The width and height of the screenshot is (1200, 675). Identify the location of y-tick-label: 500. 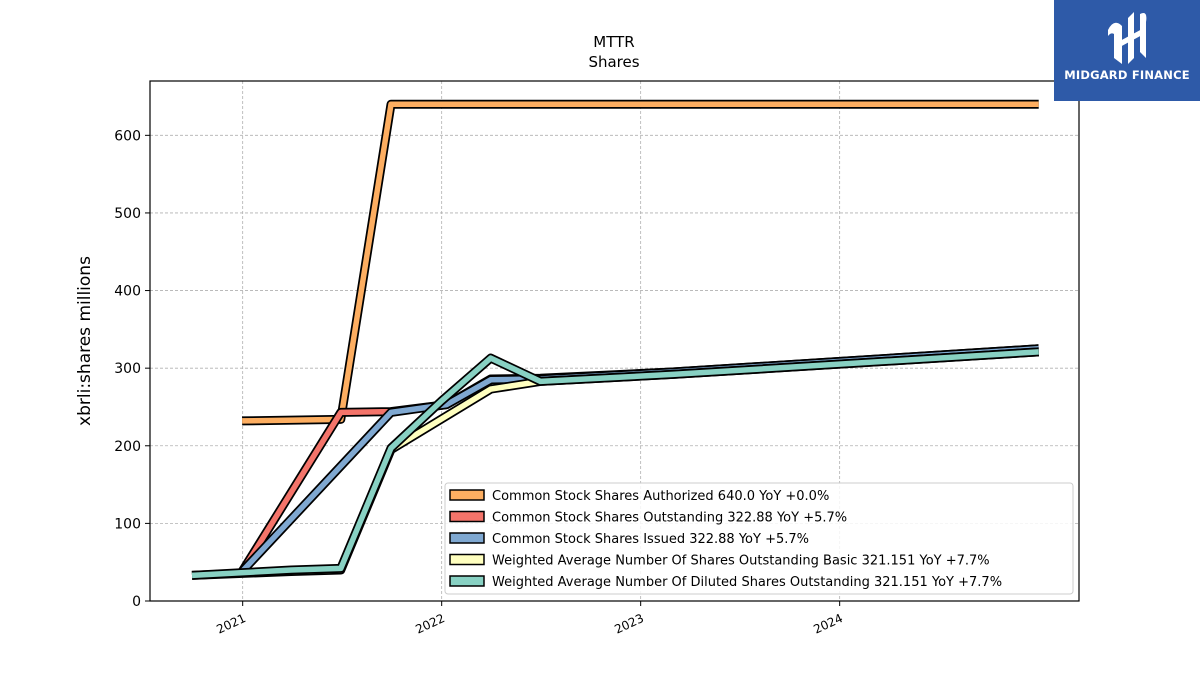
(127, 214).